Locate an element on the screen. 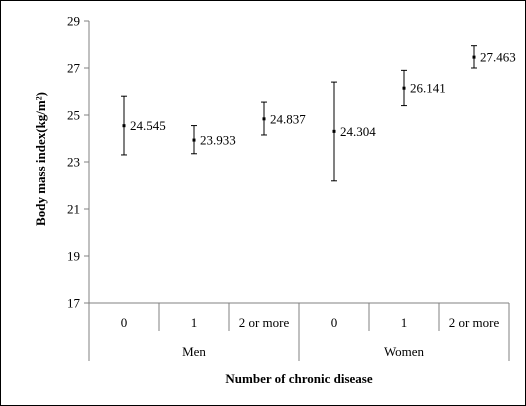 The width and height of the screenshot is (526, 406). x-group-label: Men is located at coordinates (194, 351).